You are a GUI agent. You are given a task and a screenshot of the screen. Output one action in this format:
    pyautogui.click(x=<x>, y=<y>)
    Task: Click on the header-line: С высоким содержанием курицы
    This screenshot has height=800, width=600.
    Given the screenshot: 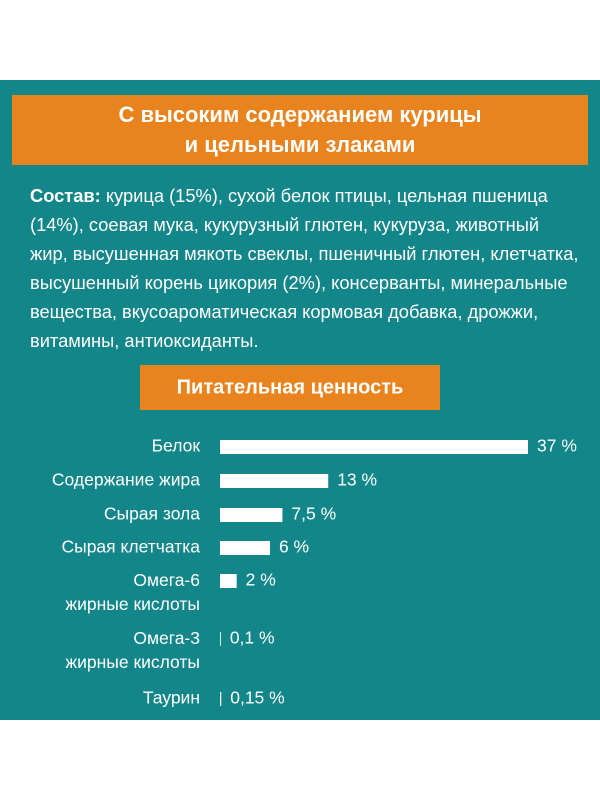 What is the action you would take?
    pyautogui.click(x=300, y=114)
    